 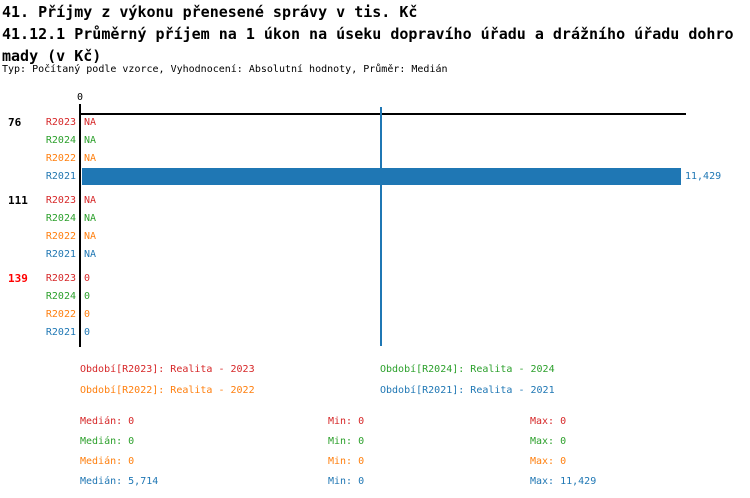 I want to click on y-axis-line, so click(x=80, y=225).